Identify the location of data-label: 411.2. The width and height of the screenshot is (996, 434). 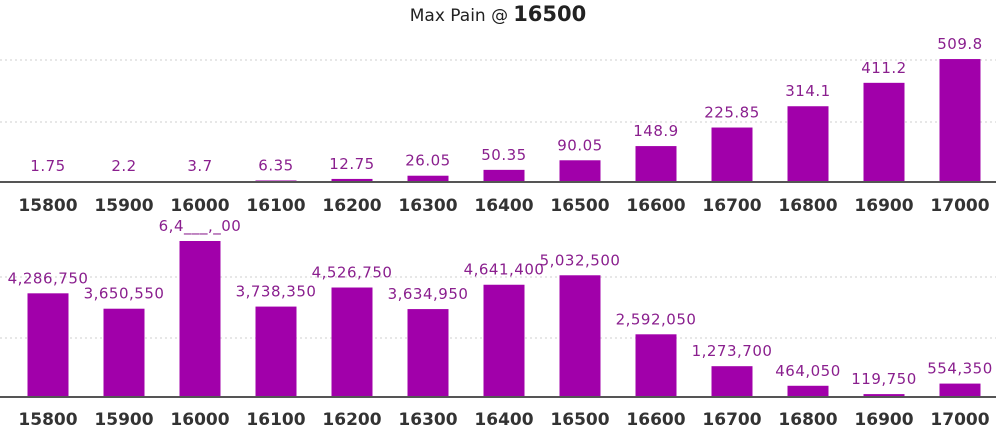
(883, 68).